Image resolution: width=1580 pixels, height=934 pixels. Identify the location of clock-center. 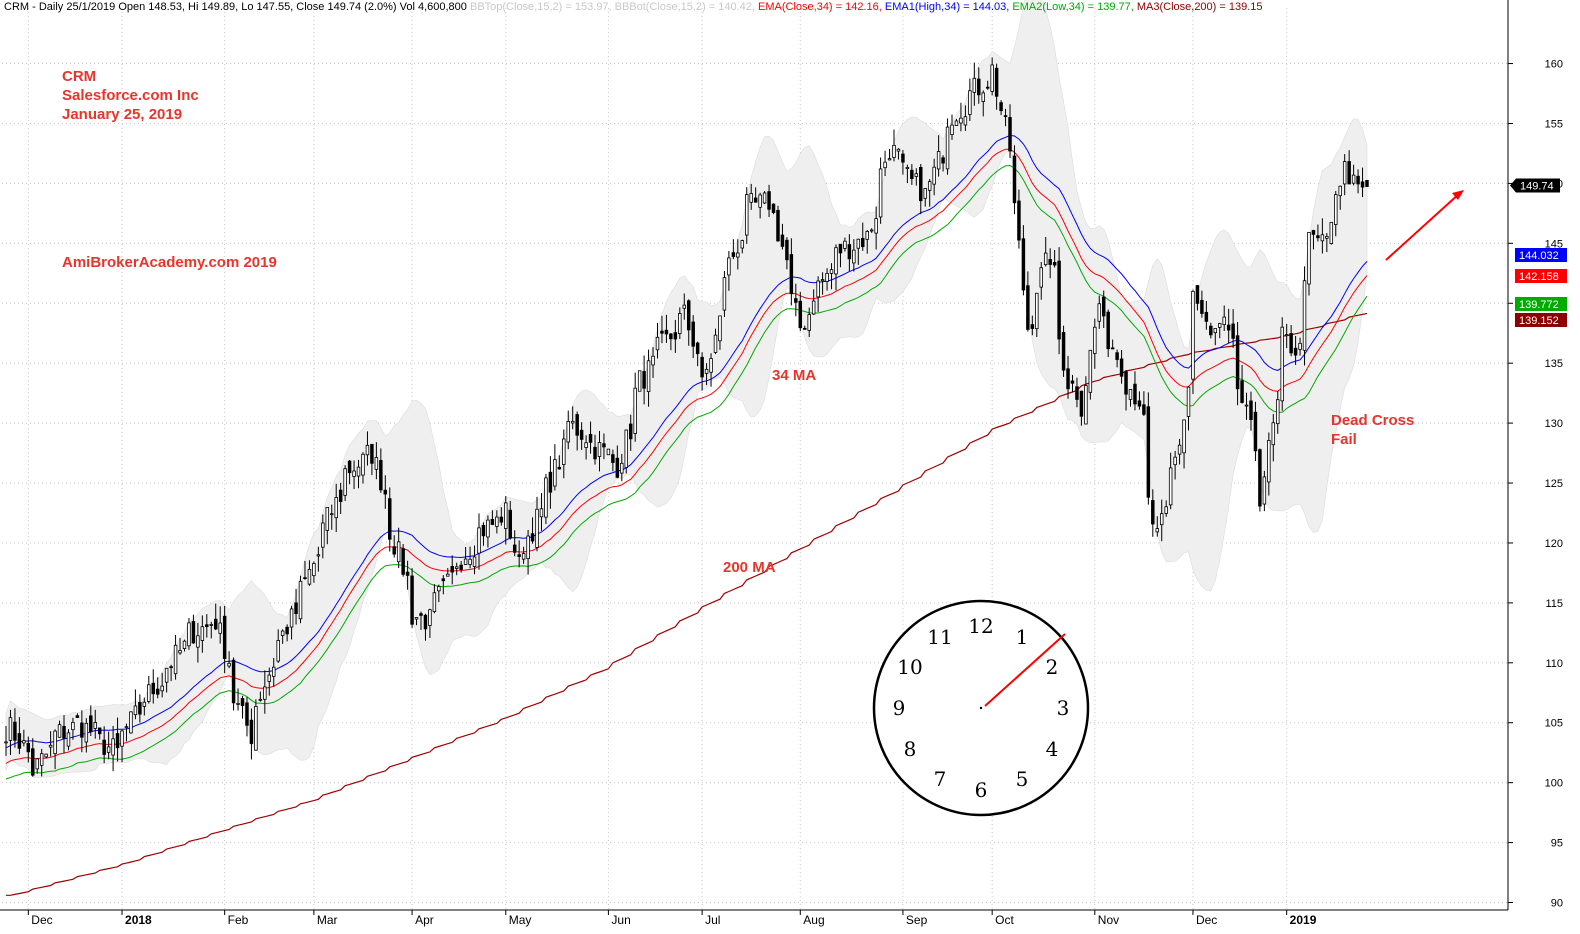
(981, 708).